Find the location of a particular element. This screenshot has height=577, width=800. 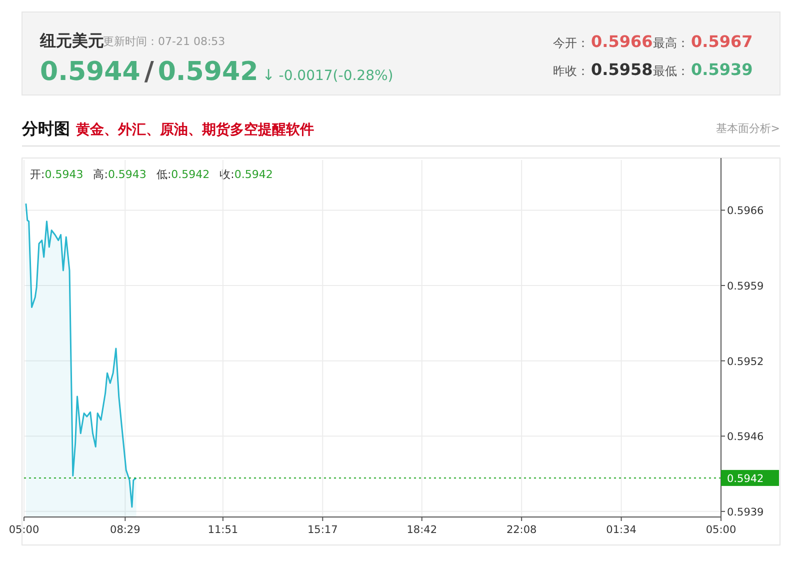

x-tick-label: 22:08 is located at coordinates (521, 530).